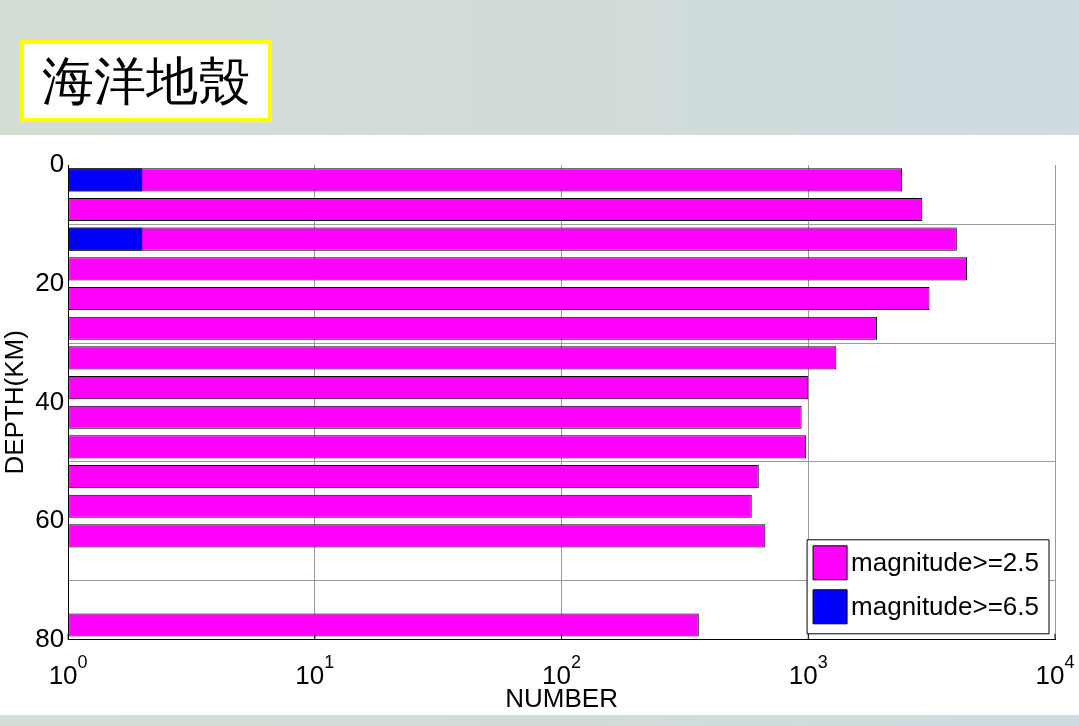  What do you see at coordinates (14, 402) in the screenshot?
I see `y-axis-title: DEPTH(KM)` at bounding box center [14, 402].